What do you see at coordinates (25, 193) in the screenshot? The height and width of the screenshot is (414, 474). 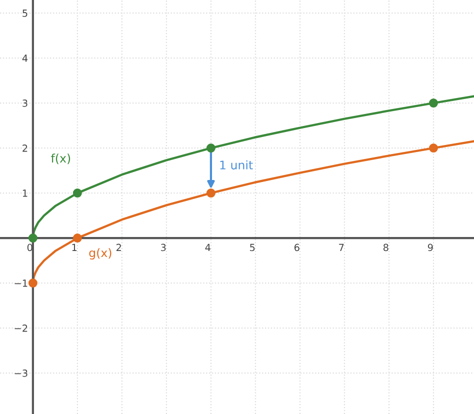 I see `y-tick-label: 1` at bounding box center [25, 193].